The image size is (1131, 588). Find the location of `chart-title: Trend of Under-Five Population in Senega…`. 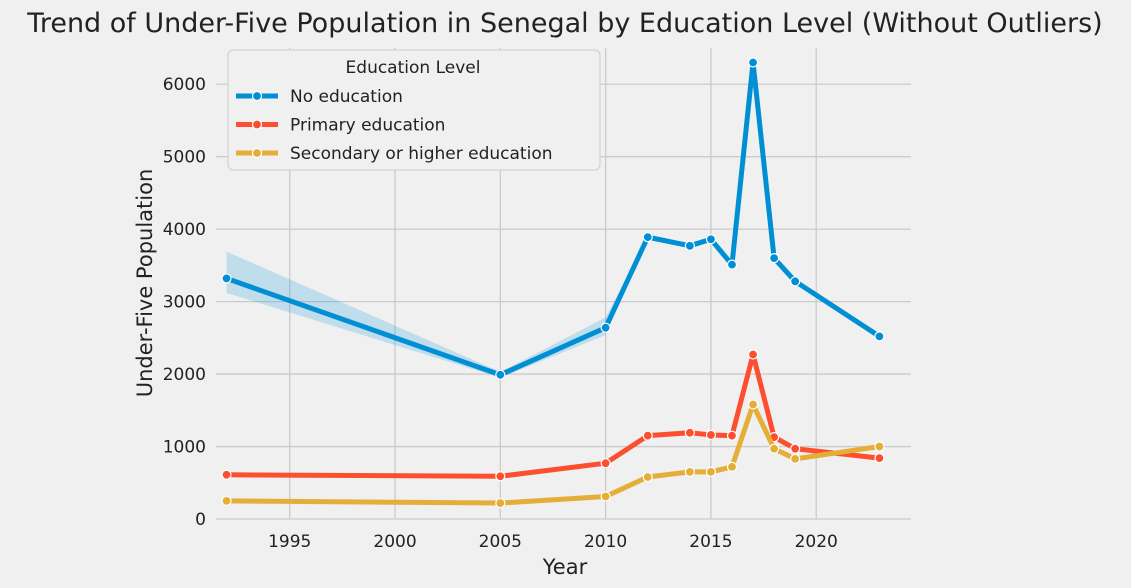

chart-title: Trend of Under-Five Population in Senega… is located at coordinates (564, 23).